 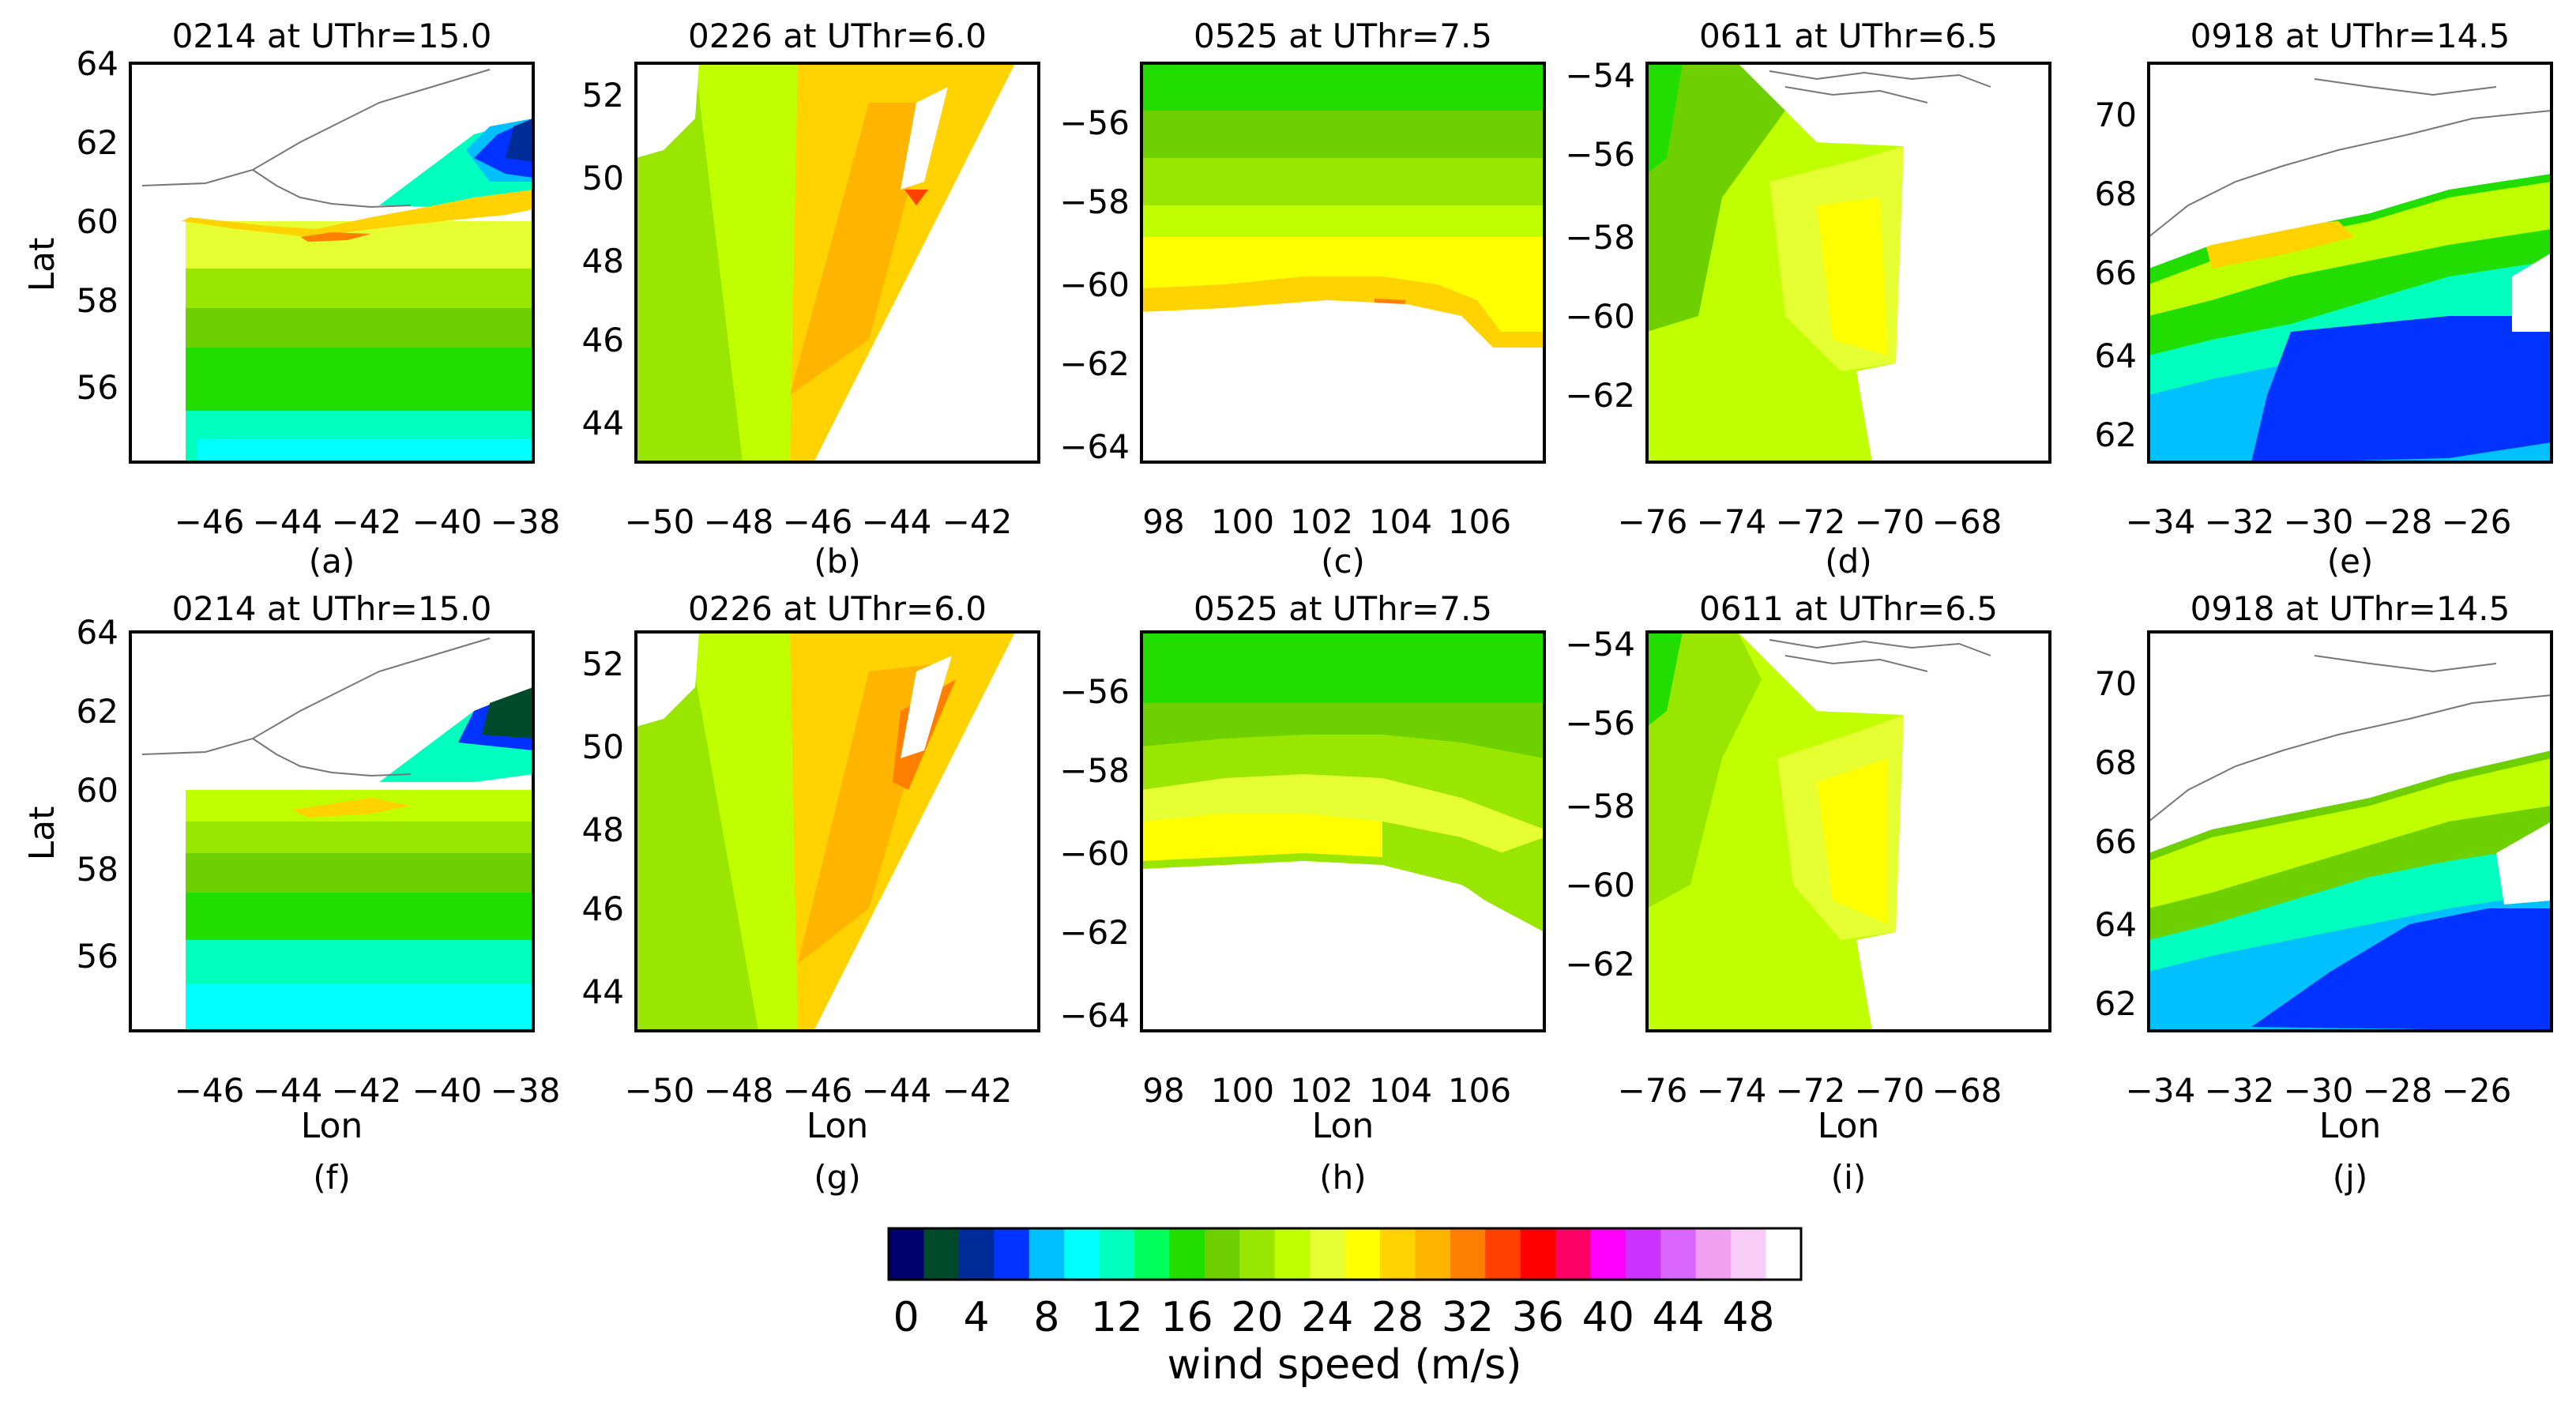 What do you see at coordinates (1849, 831) in the screenshot?
I see `panel-i-heatmap` at bounding box center [1849, 831].